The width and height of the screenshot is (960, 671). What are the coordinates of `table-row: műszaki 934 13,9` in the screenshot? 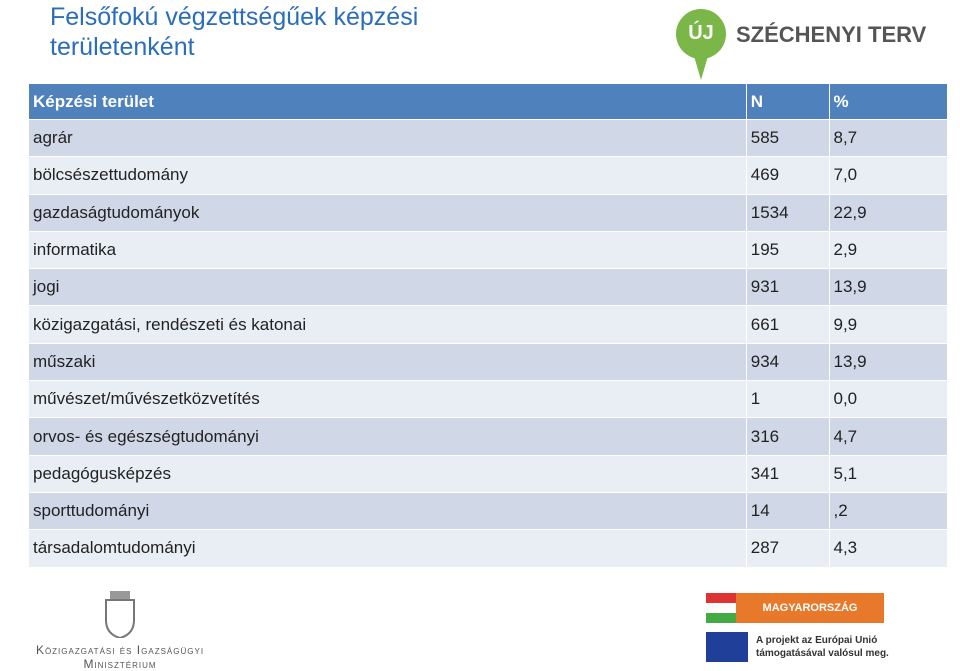 It's located at (488, 362).